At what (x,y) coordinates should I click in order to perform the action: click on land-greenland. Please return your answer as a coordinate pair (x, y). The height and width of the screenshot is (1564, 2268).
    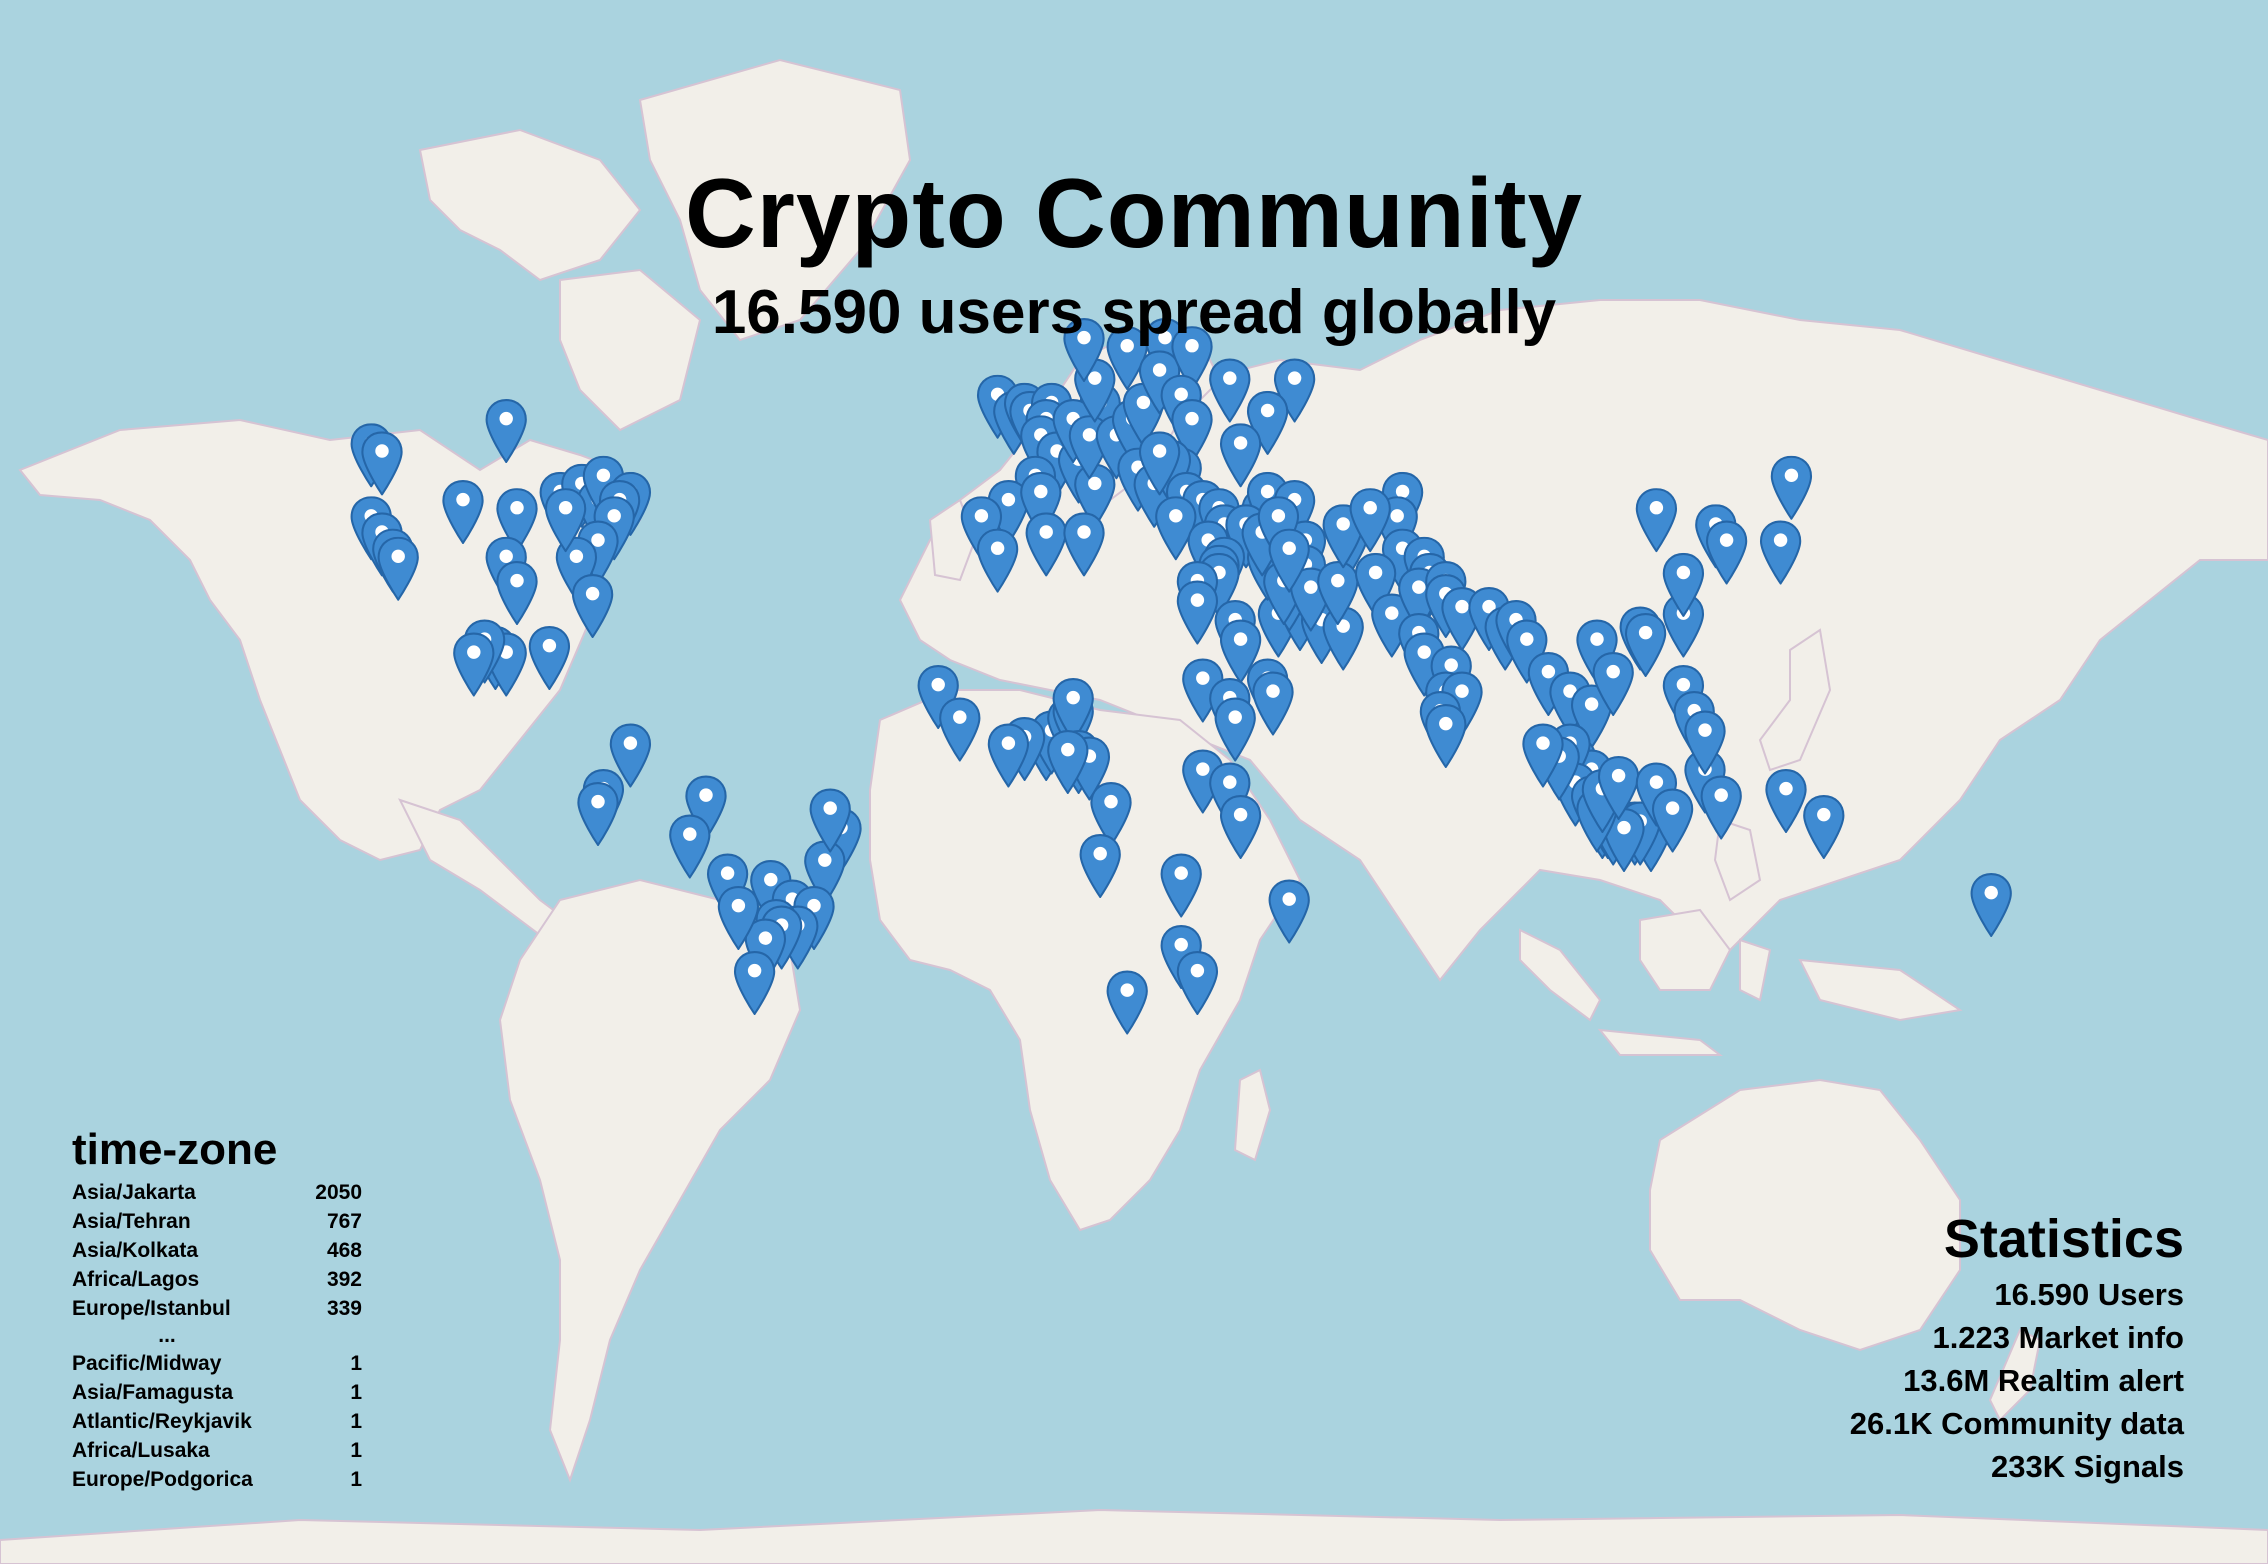
    Looking at the image, I should click on (775, 200).